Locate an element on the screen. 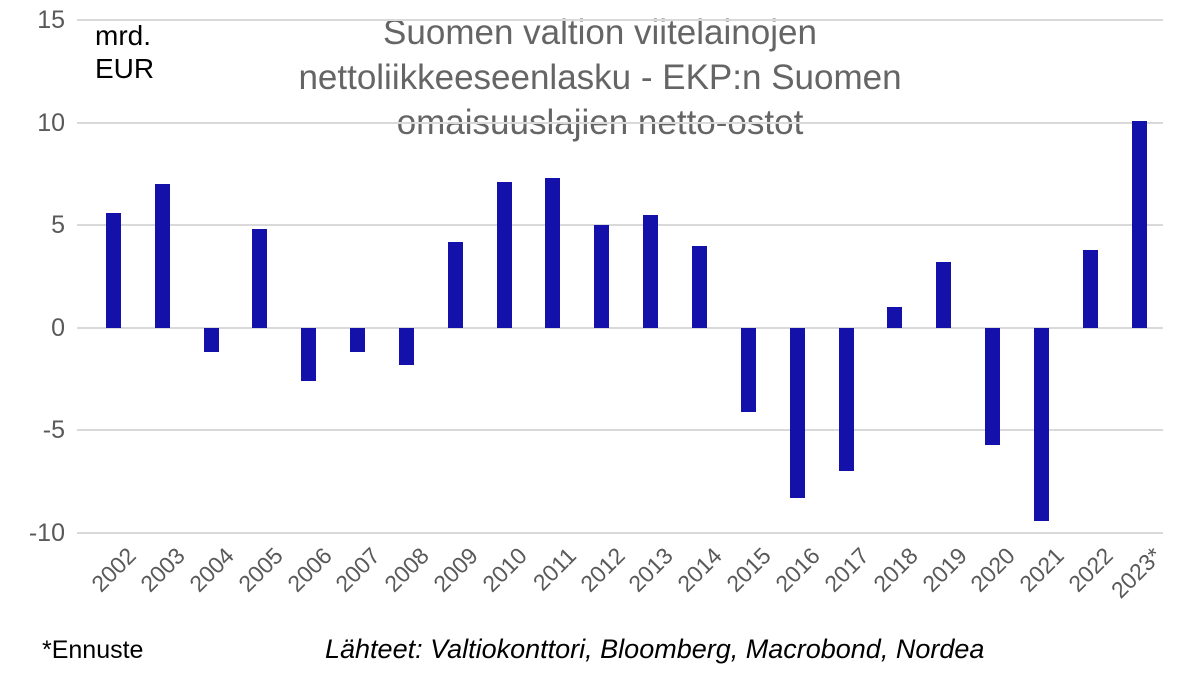  x-tick-label-2010: 2010 is located at coordinates (504, 569).